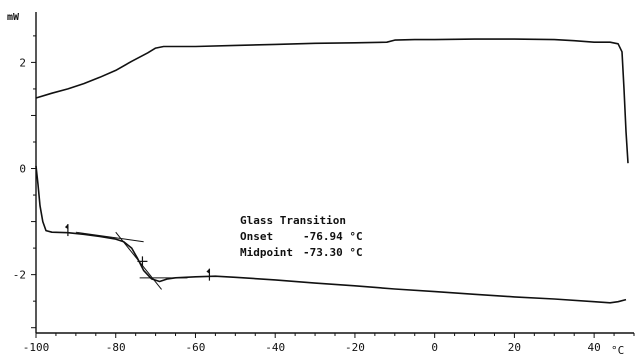 This screenshot has width=635, height=360. Describe the element at coordinates (275, 347) in the screenshot. I see `x-tick-label: -40` at that location.